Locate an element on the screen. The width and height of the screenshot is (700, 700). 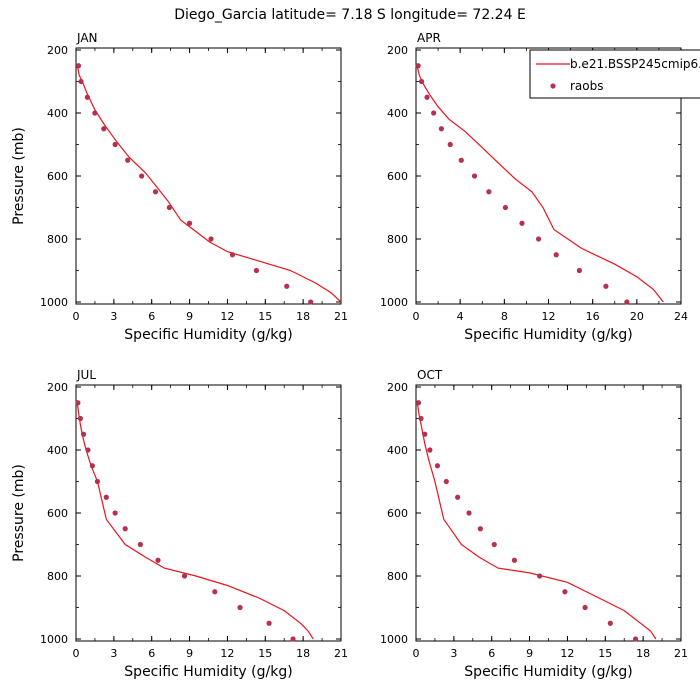
legend-obs-label: raobs is located at coordinates (587, 86).